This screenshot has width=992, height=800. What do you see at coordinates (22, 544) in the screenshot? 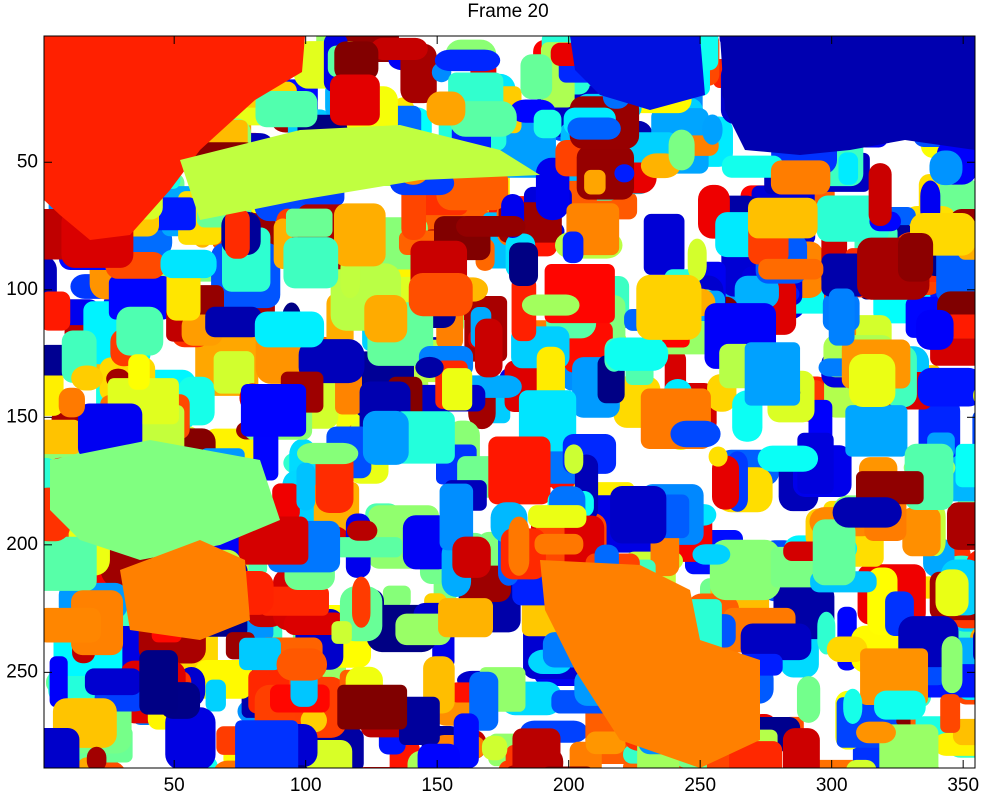
I see `y-tick-label: 200` at bounding box center [22, 544].